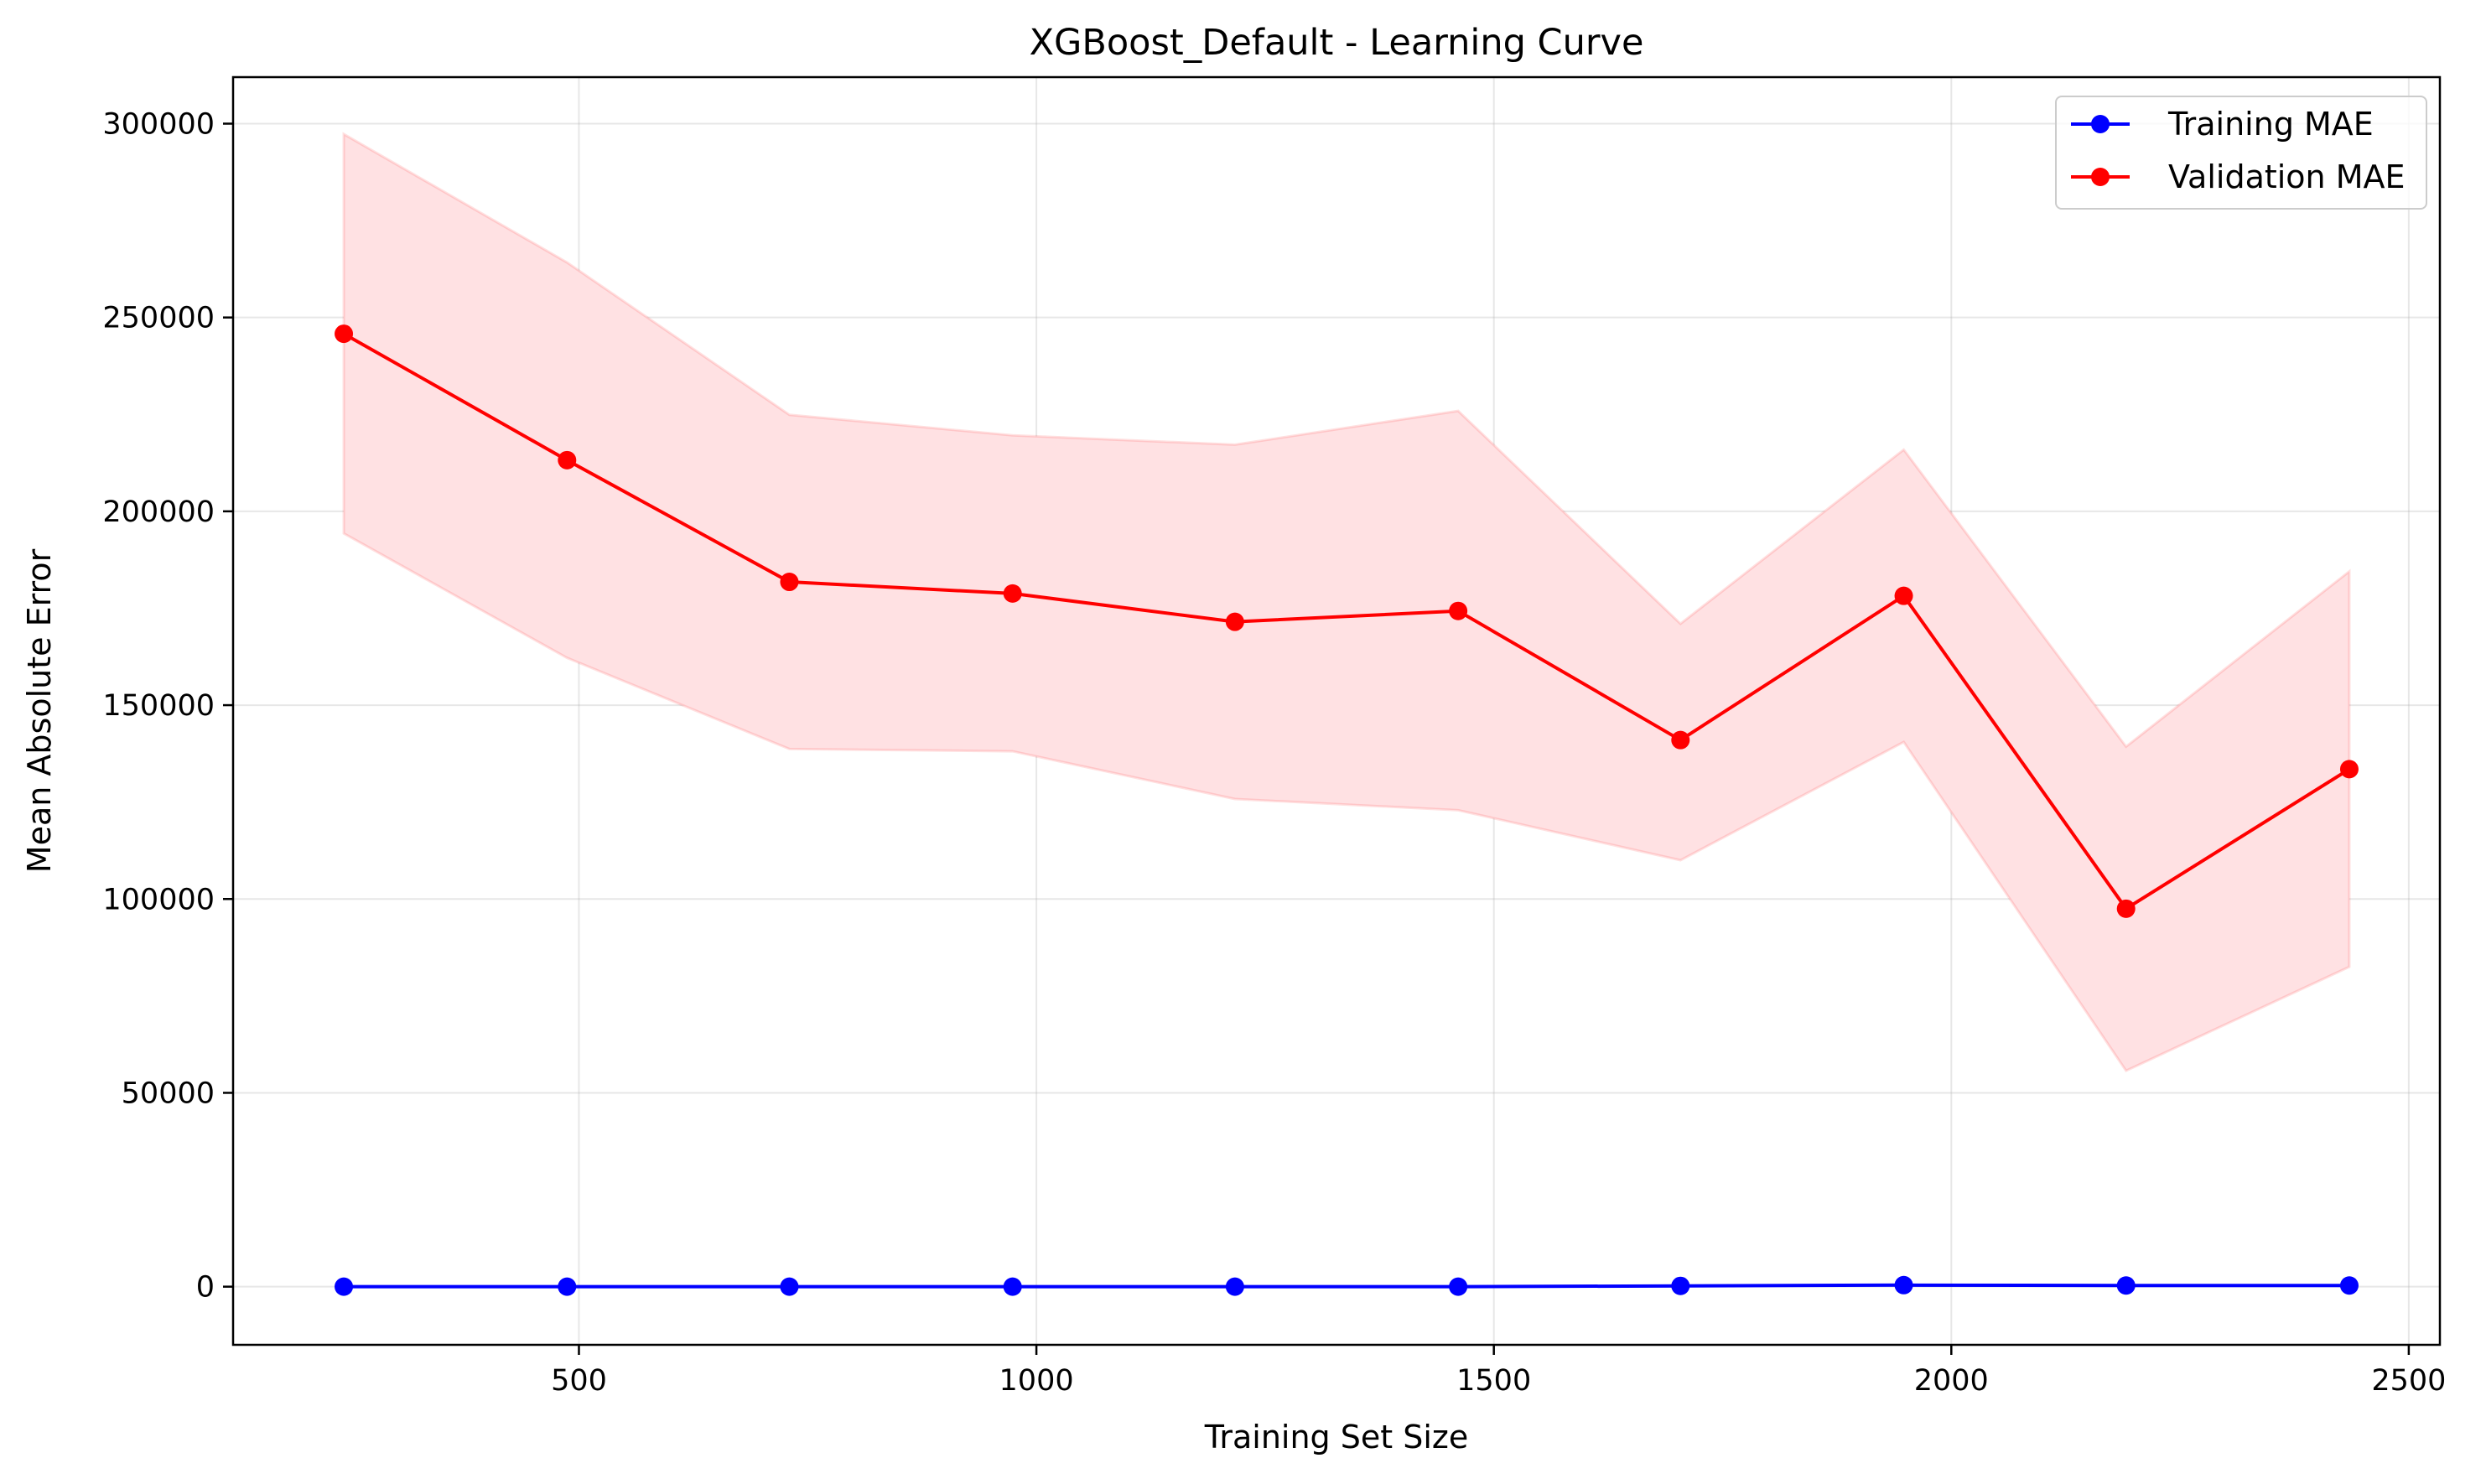  I want to click on legend-marker-training, so click(2100, 124).